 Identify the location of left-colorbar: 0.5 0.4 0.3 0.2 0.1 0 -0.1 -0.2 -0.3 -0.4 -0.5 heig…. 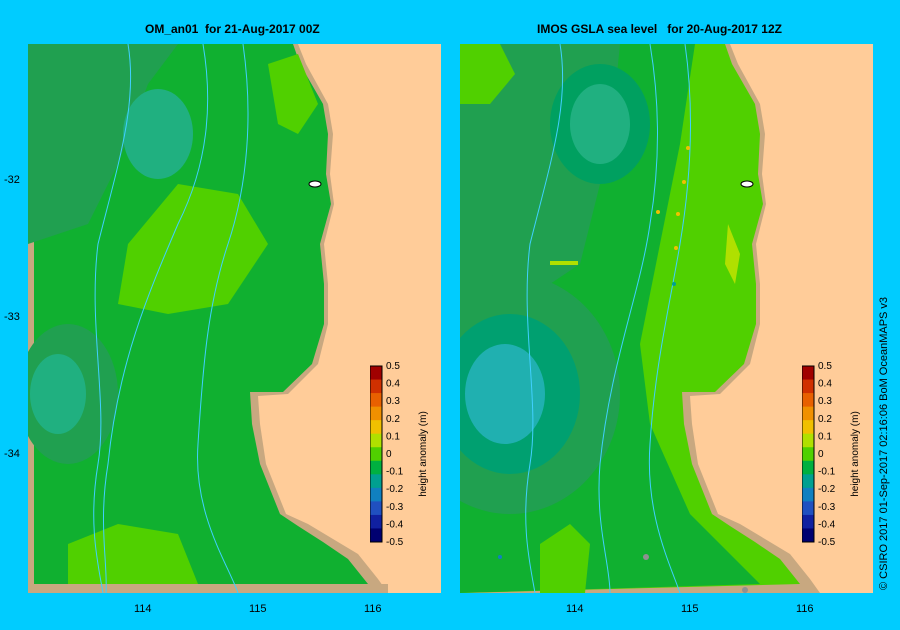
(407, 455).